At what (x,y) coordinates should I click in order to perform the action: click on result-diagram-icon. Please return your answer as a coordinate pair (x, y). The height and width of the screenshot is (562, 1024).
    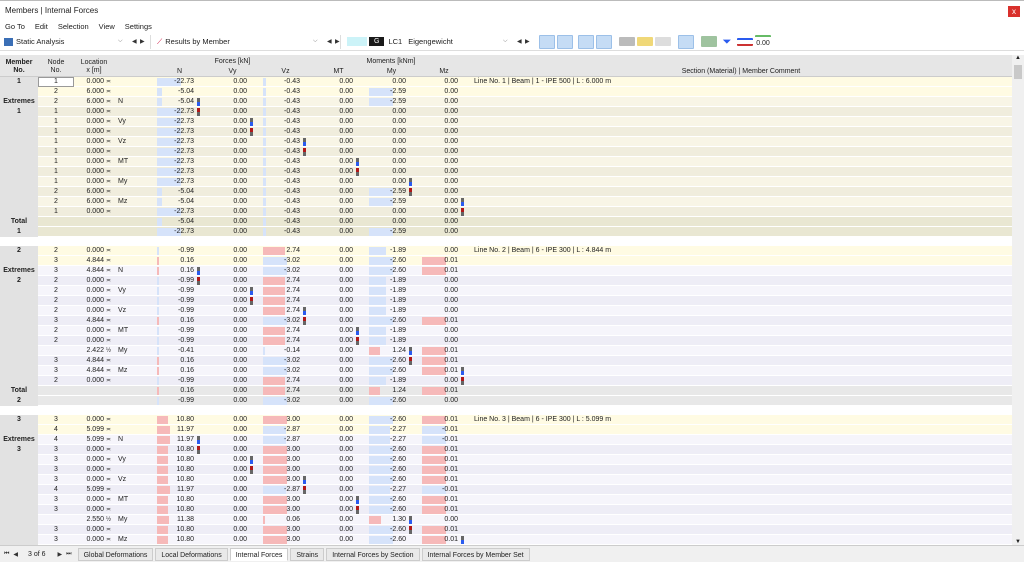
    Looking at the image, I should click on (586, 41).